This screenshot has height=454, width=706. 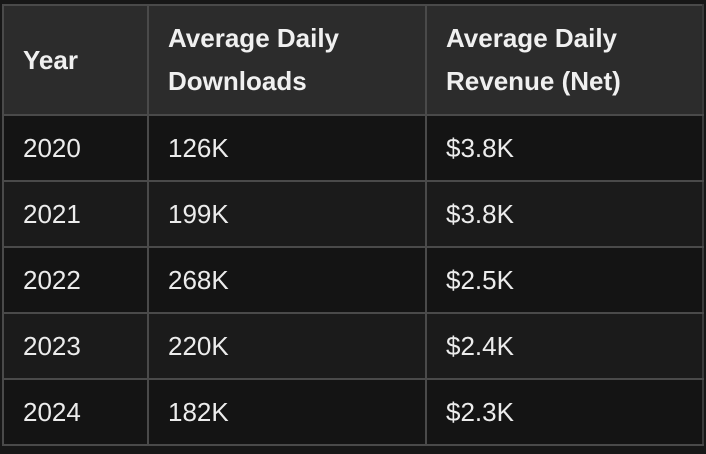 I want to click on cell-downloads: 199K, so click(x=287, y=214).